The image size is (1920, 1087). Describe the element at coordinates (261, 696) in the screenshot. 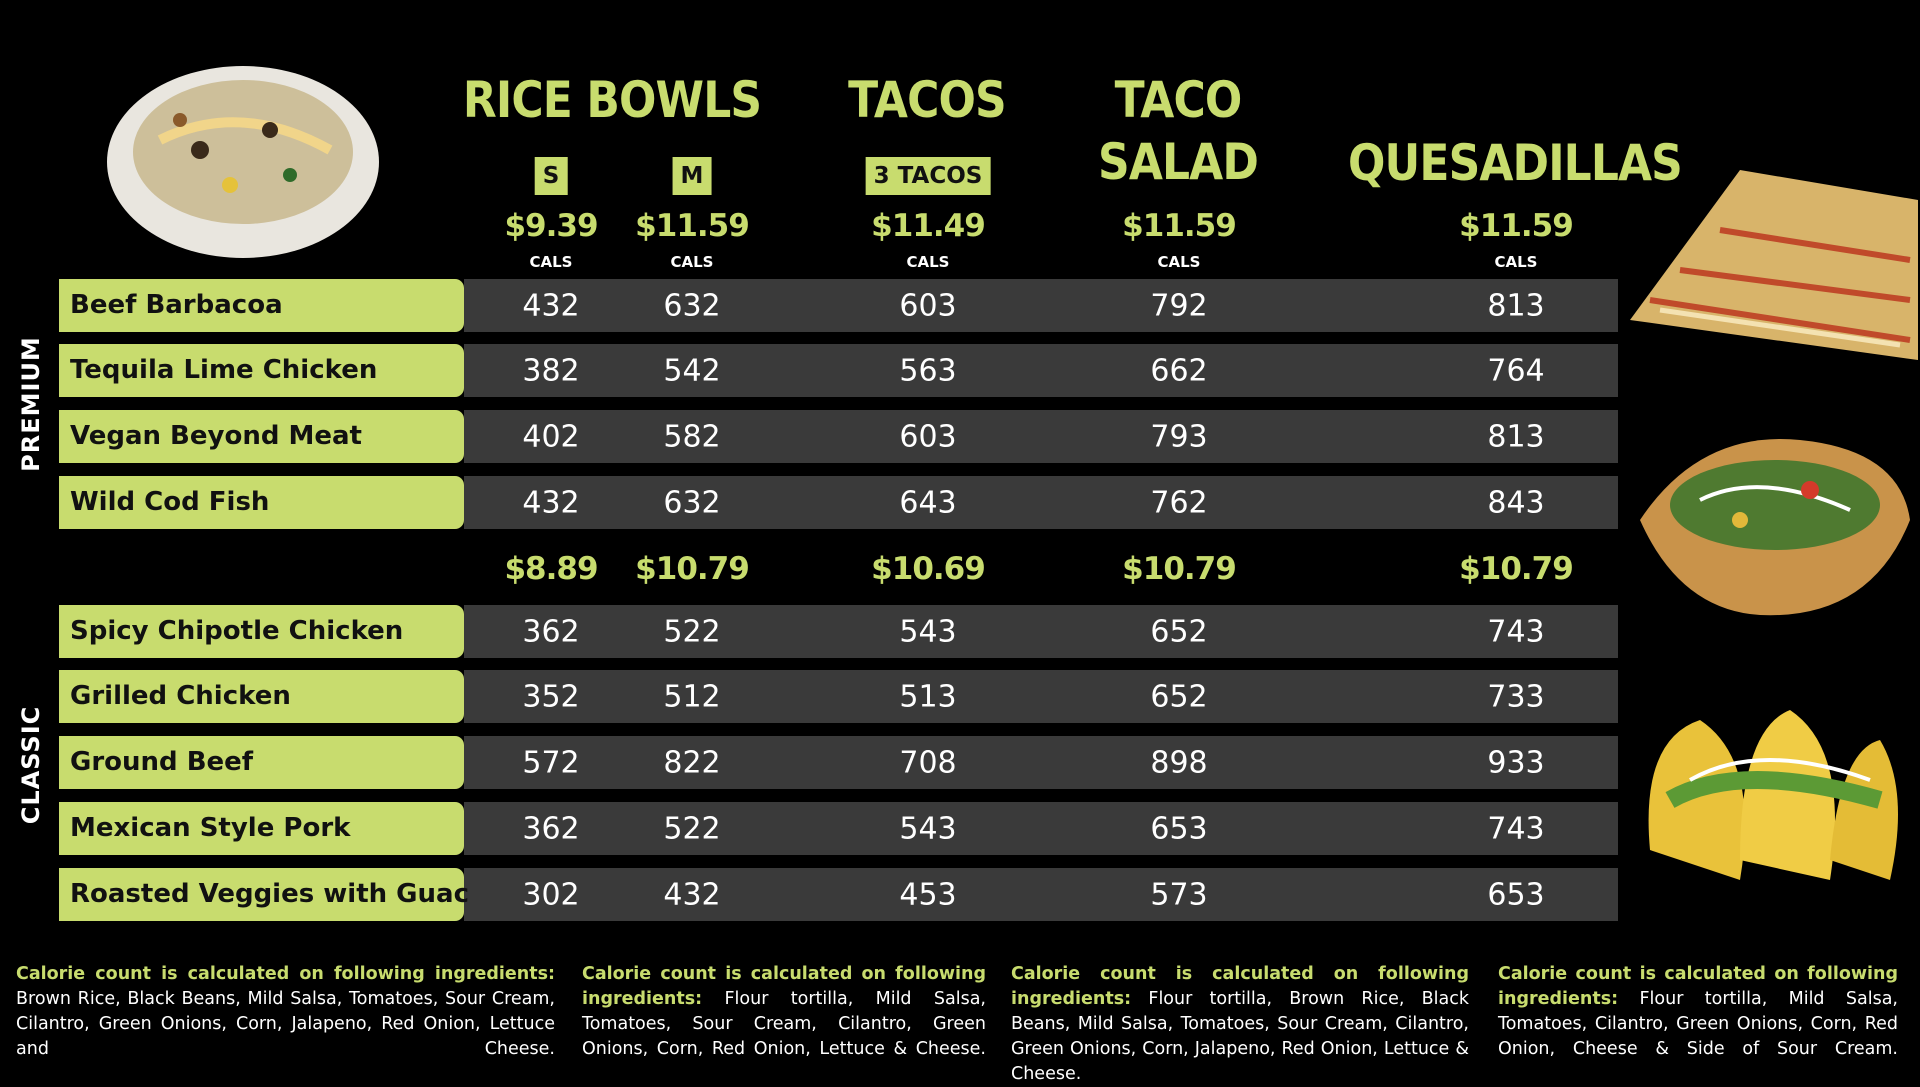

I see `item-name: Grilled Chicken` at that location.